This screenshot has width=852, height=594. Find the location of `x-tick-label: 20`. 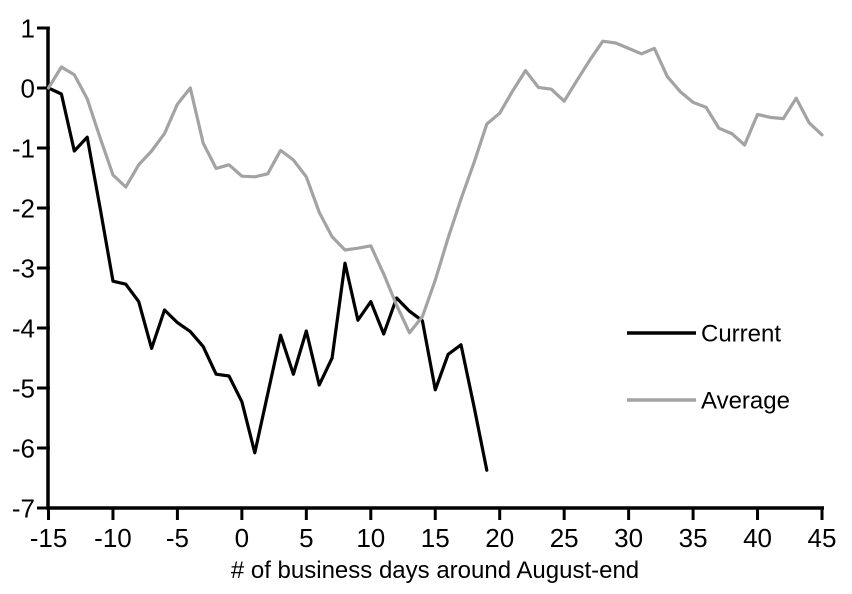

x-tick-label: 20 is located at coordinates (499, 538).